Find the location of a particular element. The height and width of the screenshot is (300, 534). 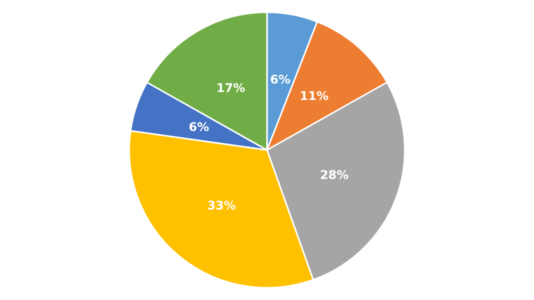

data-label: 28% is located at coordinates (334, 175).